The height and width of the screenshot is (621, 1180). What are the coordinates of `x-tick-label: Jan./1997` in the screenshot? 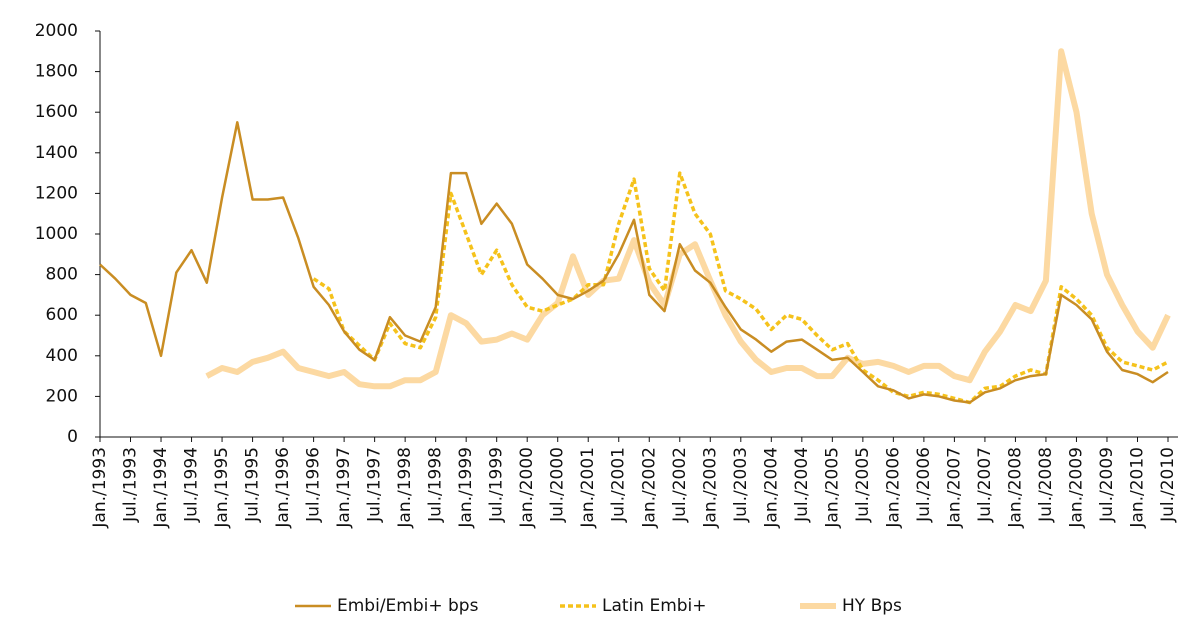 It's located at (344, 488).